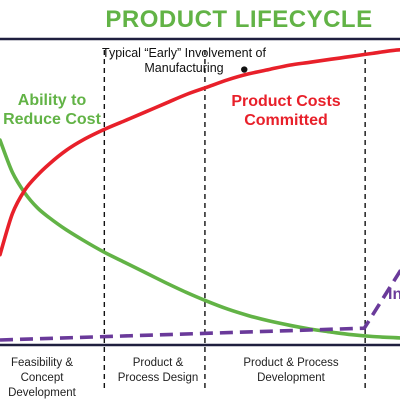 This screenshot has width=400, height=400. I want to click on phase-label-feasibility: Feasibility & Concept Development, so click(47, 378).